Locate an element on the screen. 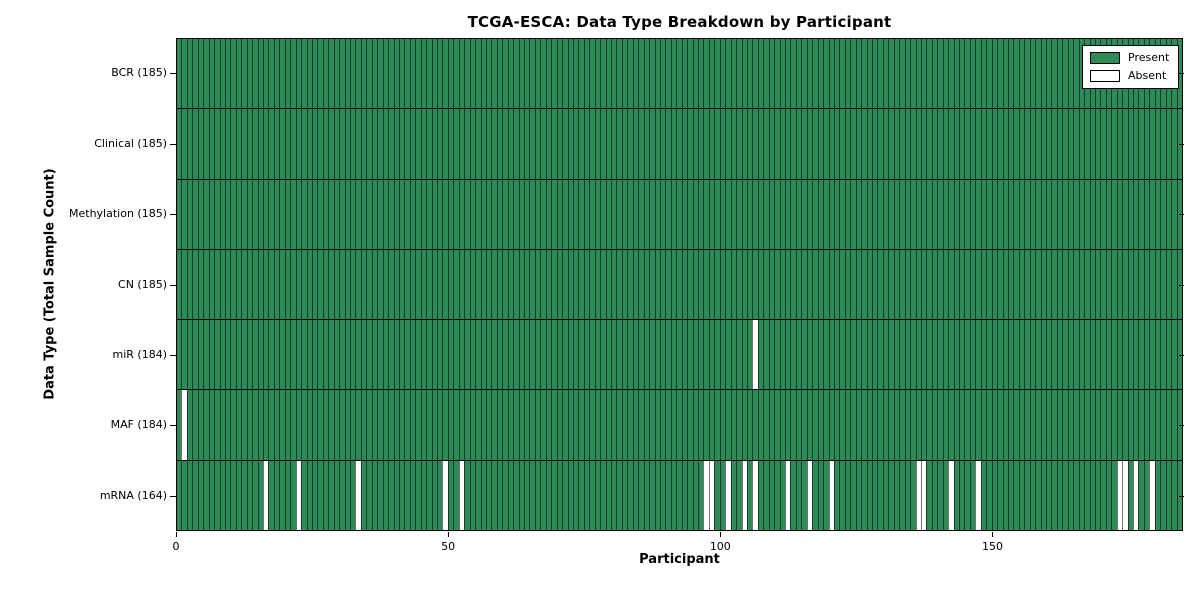 The width and height of the screenshot is (1200, 600). y-tick-mark is located at coordinates (173, 426).